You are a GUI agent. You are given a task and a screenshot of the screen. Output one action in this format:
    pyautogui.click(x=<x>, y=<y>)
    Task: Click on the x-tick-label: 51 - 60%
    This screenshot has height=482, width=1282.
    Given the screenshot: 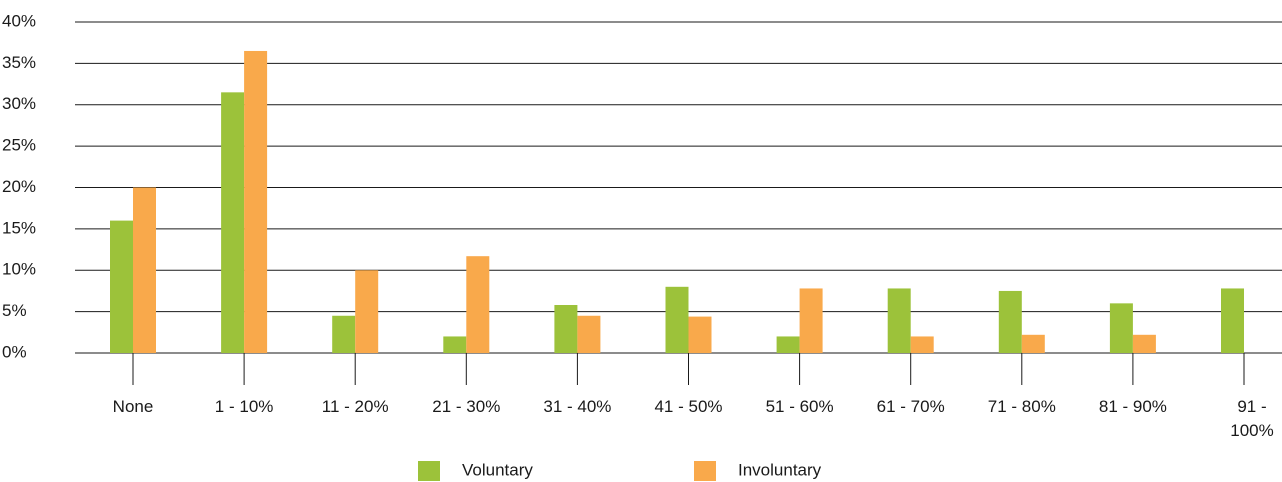 What is the action you would take?
    pyautogui.click(x=799, y=406)
    